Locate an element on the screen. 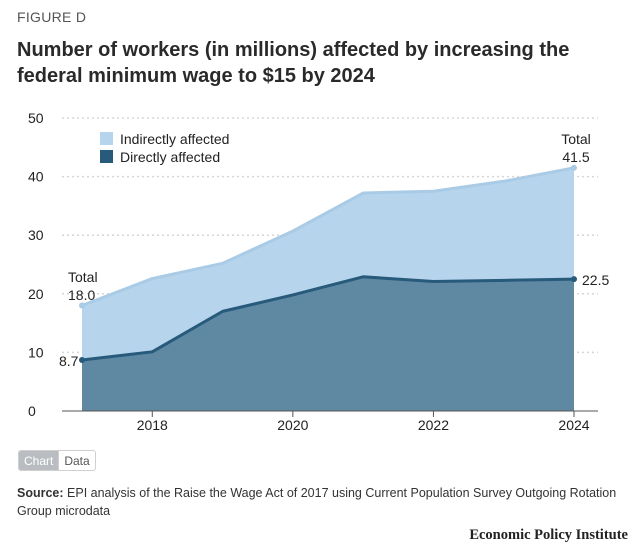 The width and height of the screenshot is (640, 552). start-total-label: Total is located at coordinates (83, 277).